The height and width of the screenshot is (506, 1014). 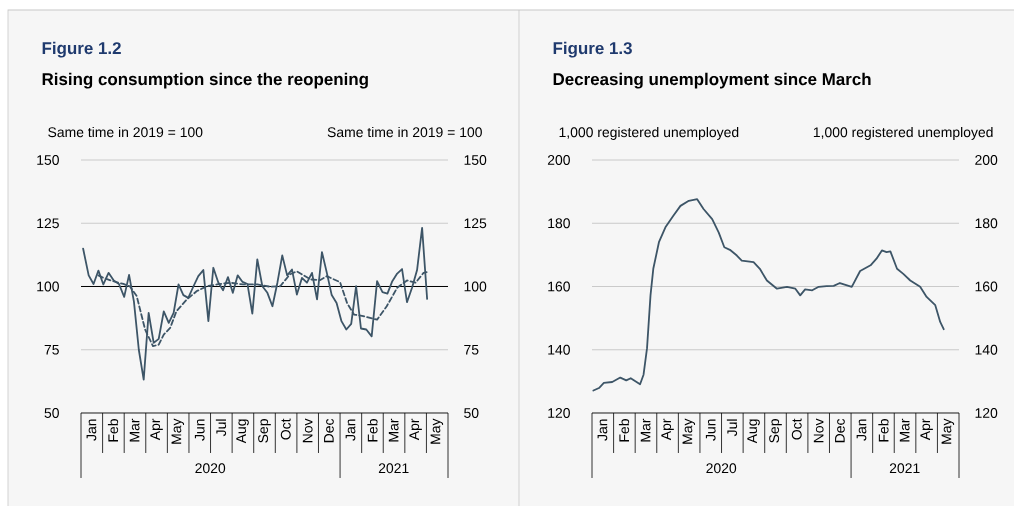 I want to click on y2-tick-label: 75, so click(x=471, y=349).